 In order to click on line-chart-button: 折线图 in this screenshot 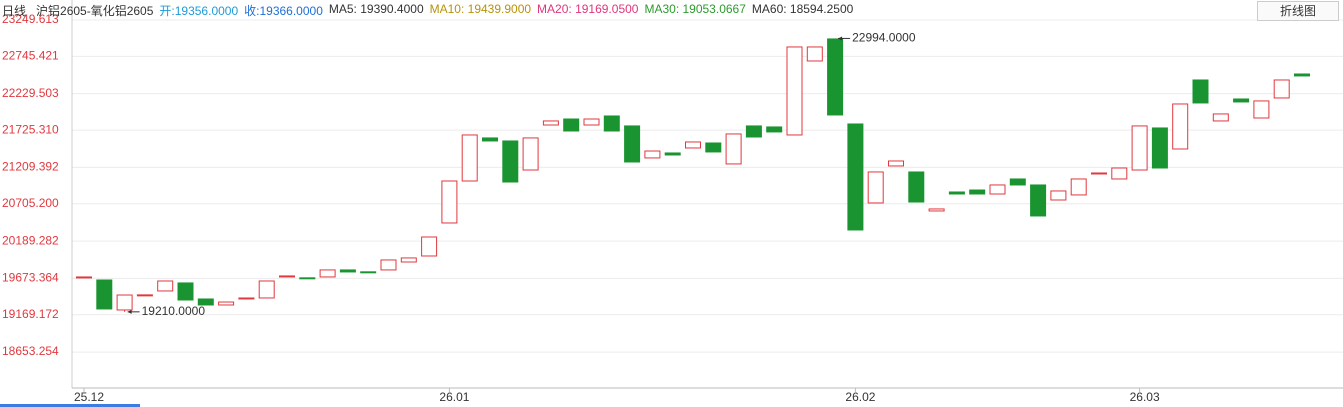, I will do `click(1298, 11)`.